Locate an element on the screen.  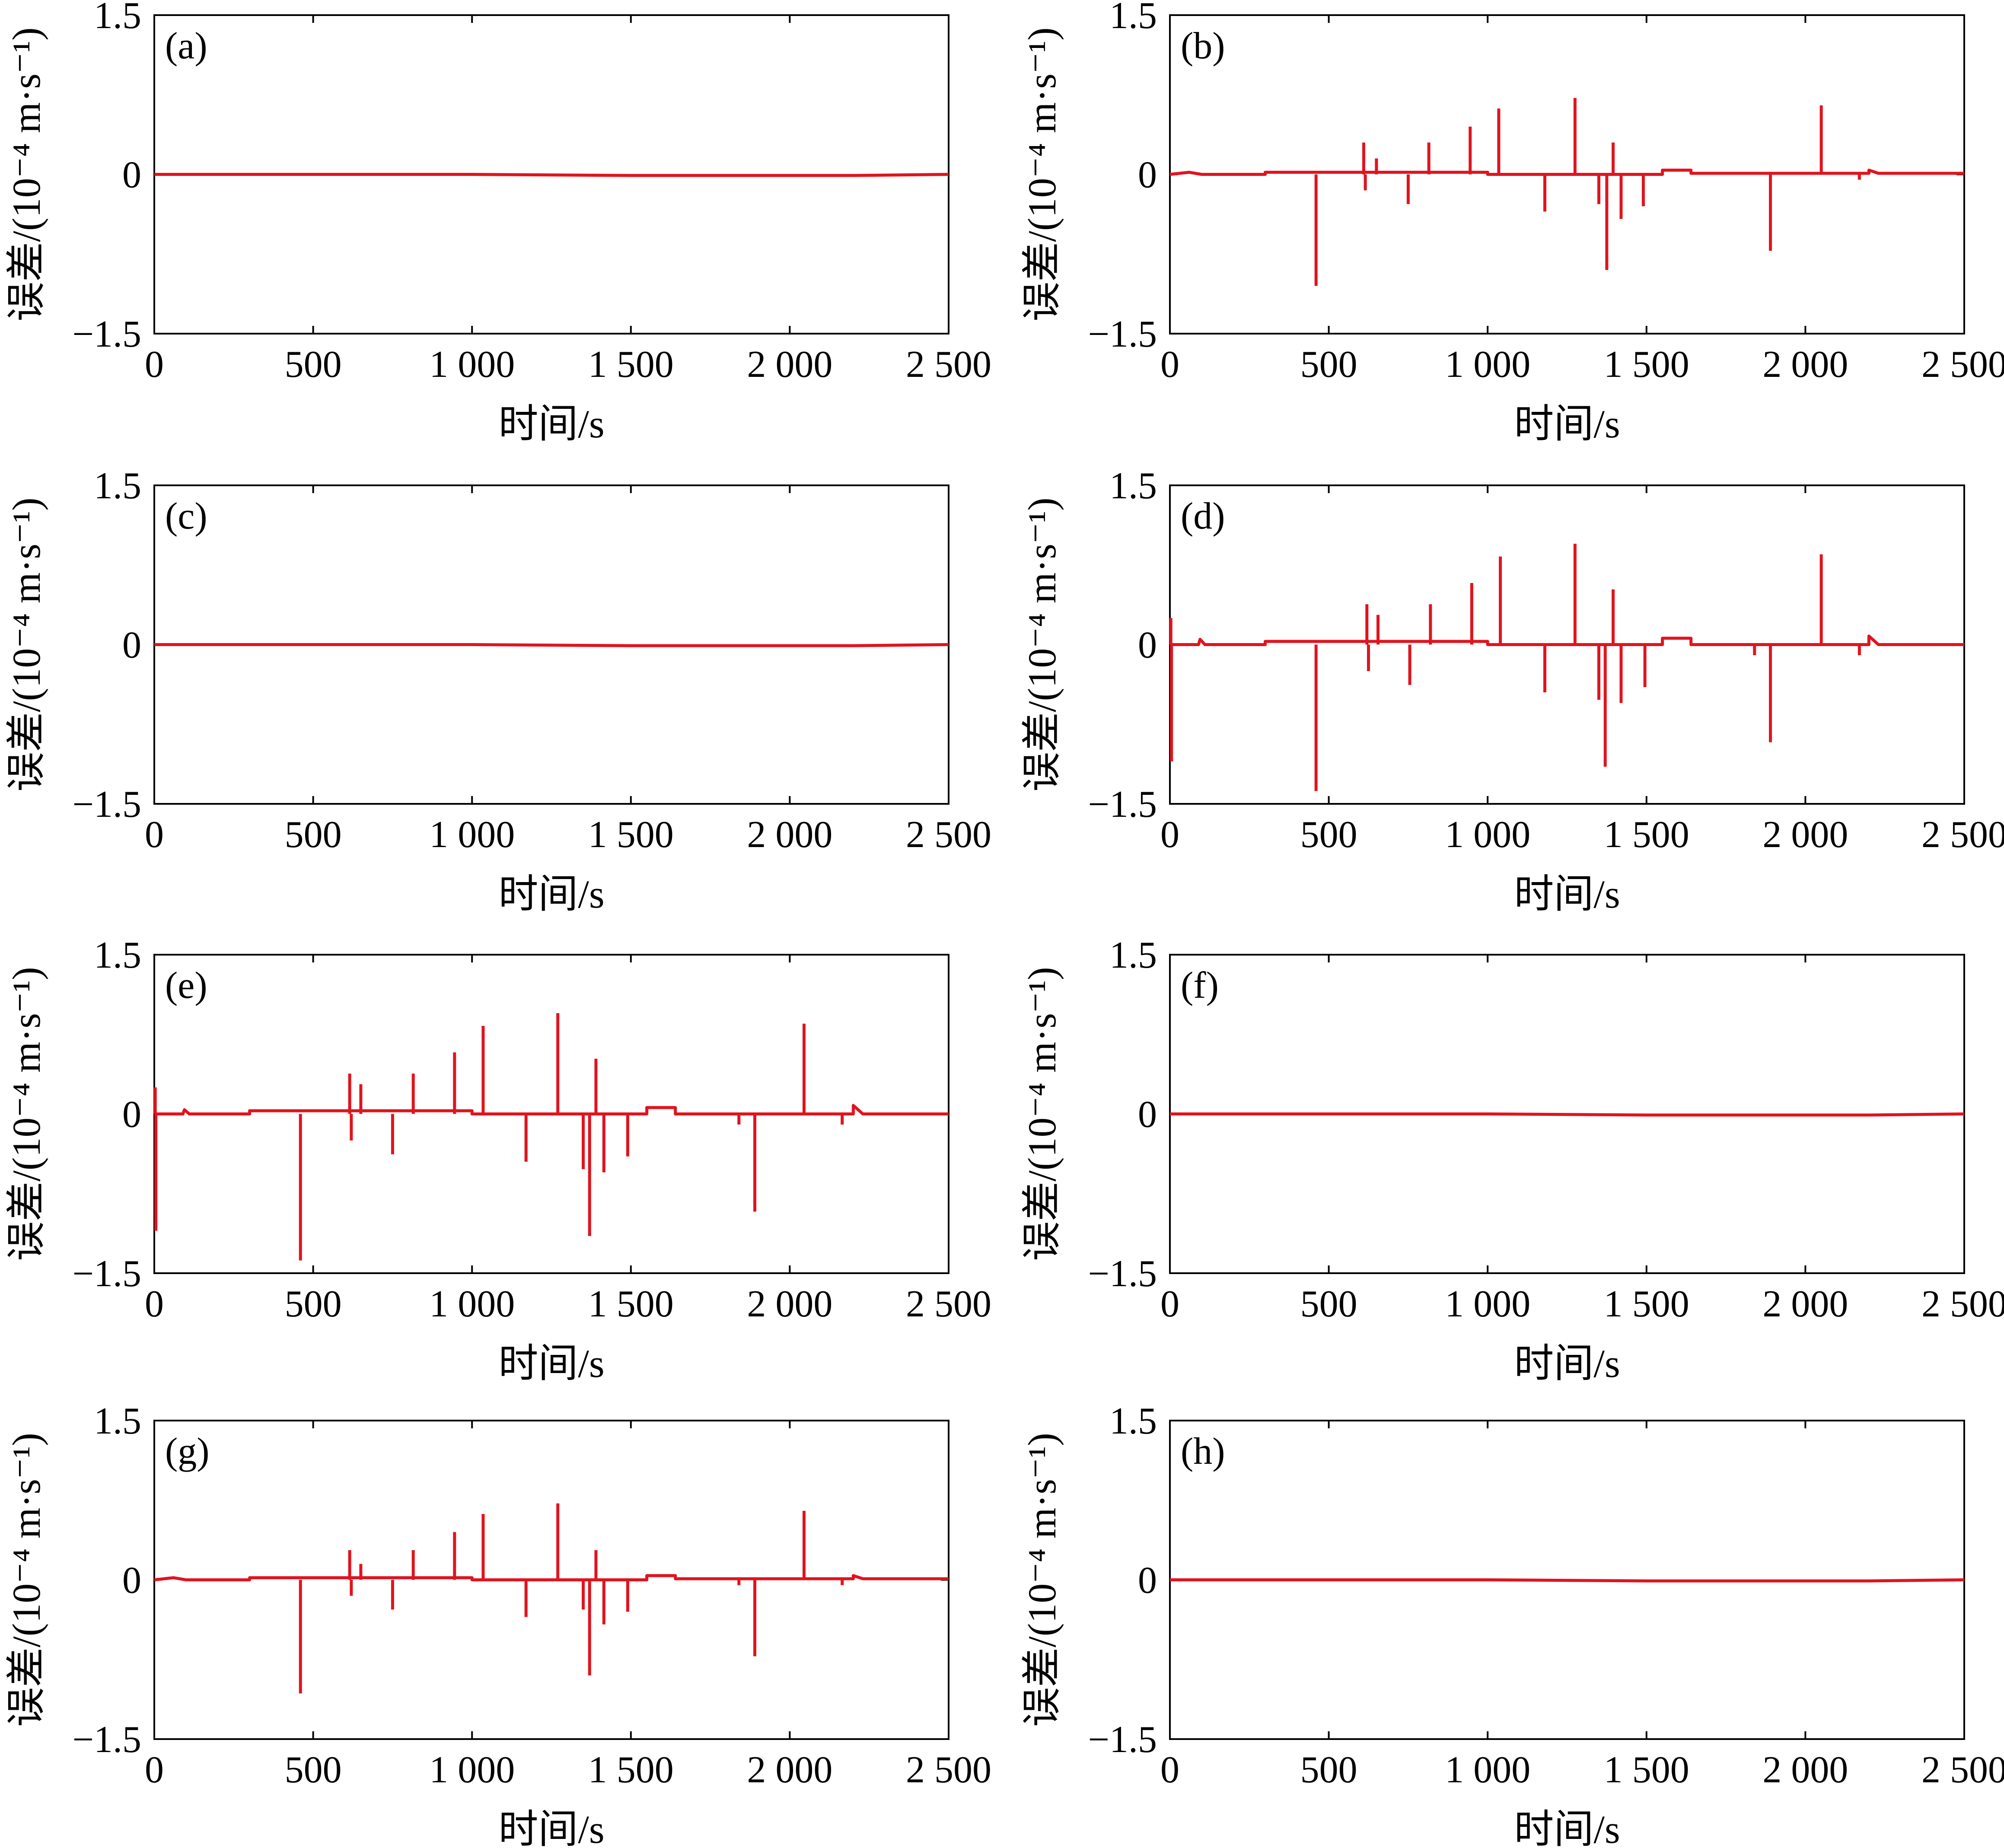
panel-label: (c) is located at coordinates (186, 516).